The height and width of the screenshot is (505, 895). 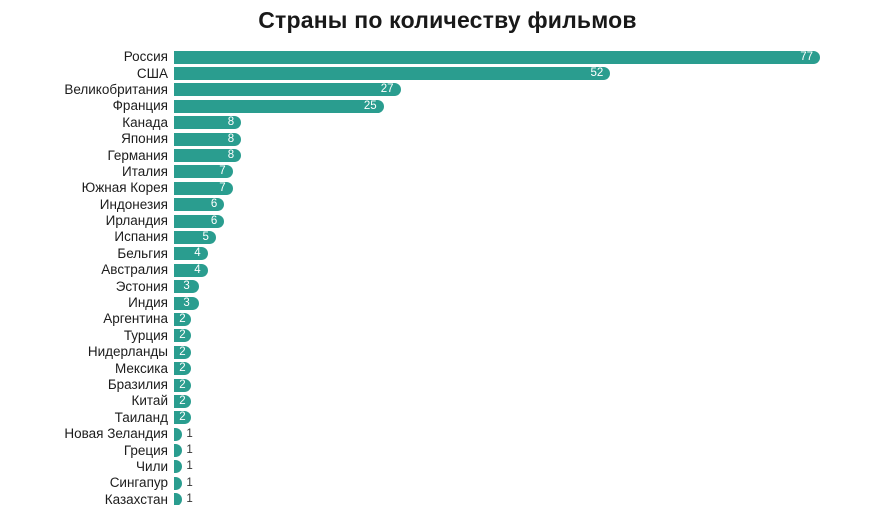 What do you see at coordinates (199, 221) in the screenshot?
I see `bar: 6` at bounding box center [199, 221].